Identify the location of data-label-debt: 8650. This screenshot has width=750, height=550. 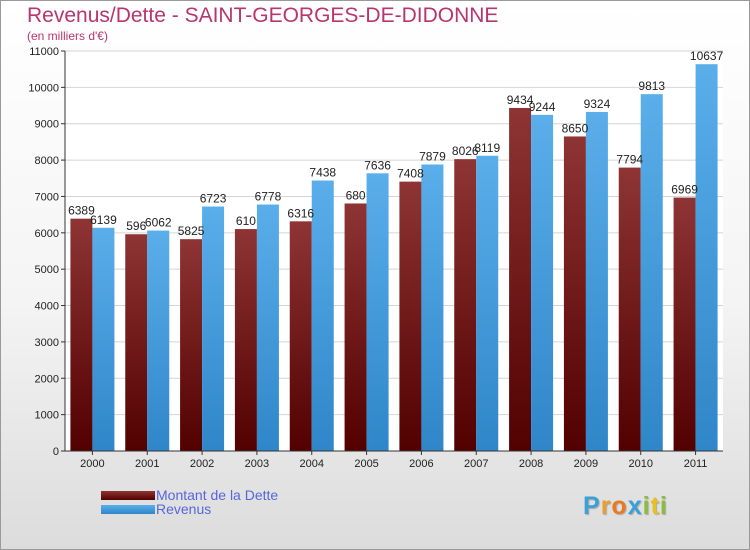
(575, 128).